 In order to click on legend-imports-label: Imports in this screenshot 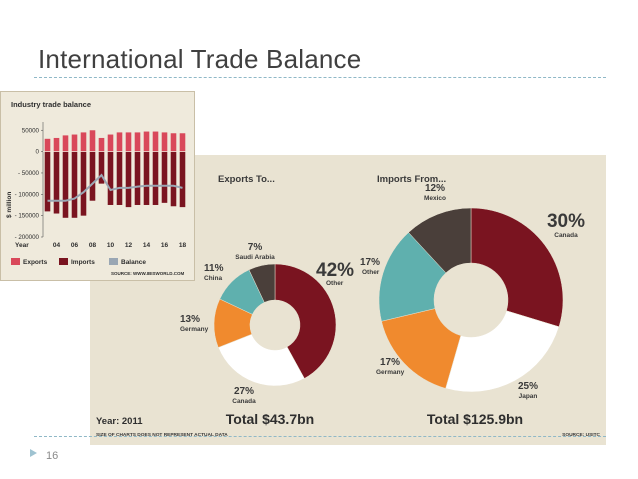, I will do `click(83, 262)`.